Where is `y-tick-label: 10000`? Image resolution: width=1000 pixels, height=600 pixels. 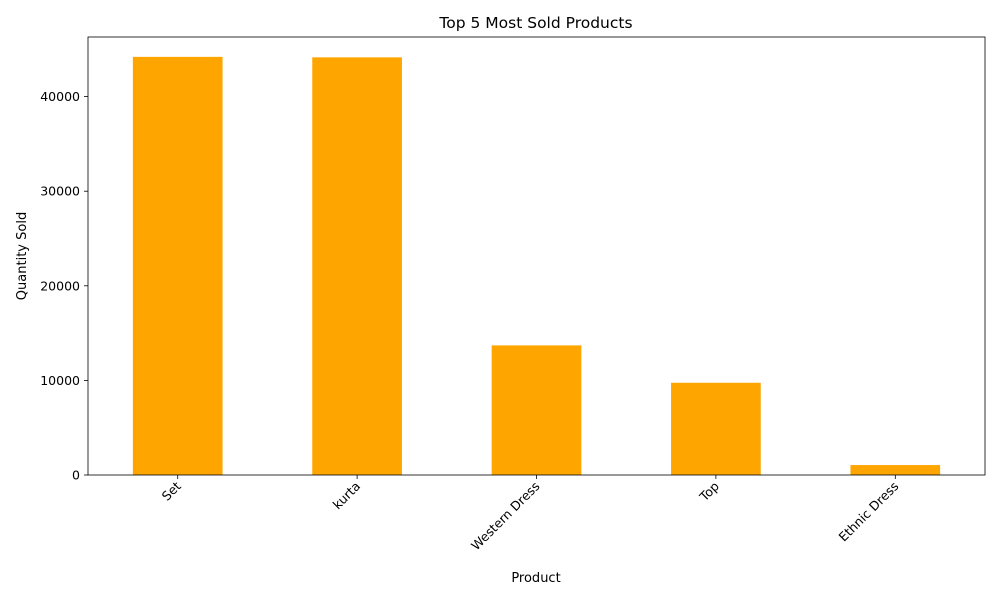
y-tick-label: 10000 is located at coordinates (60, 380).